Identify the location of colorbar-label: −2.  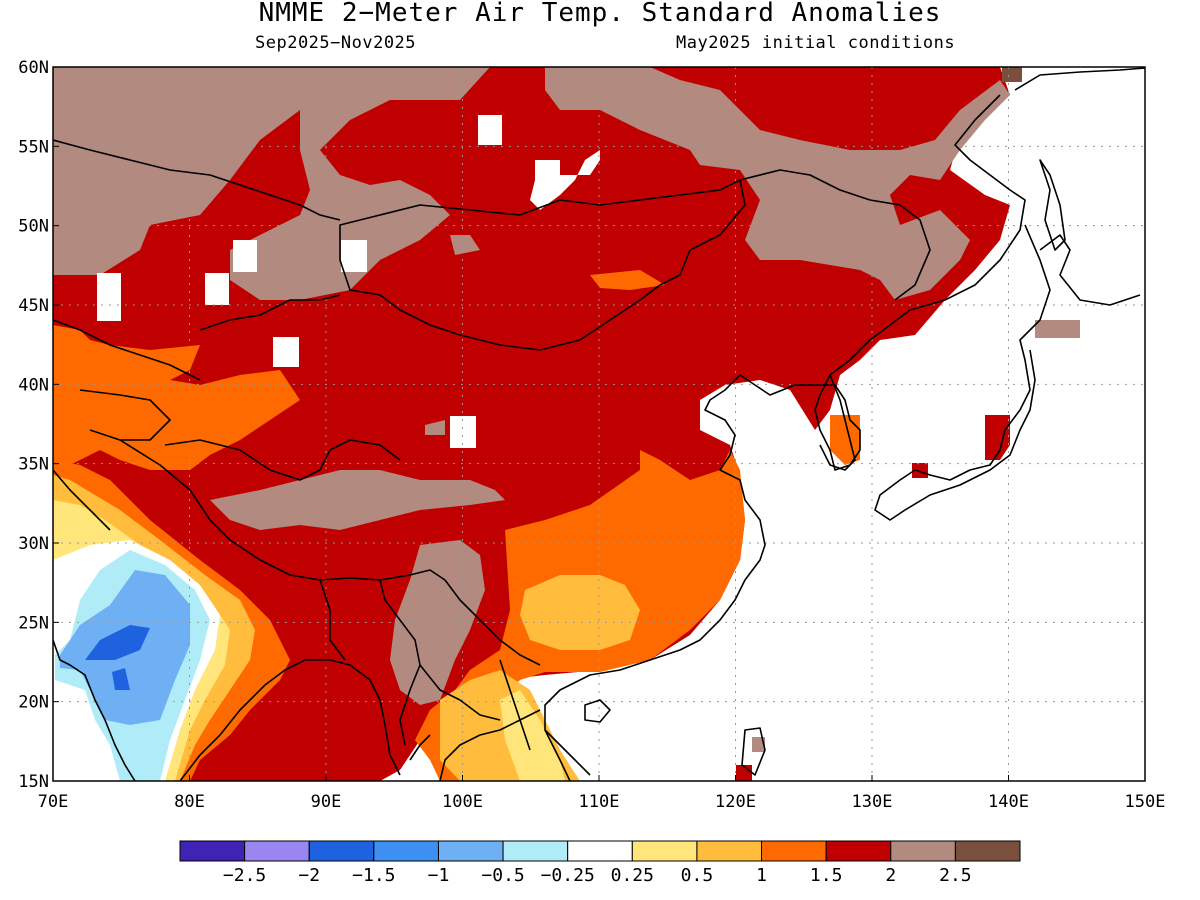
(309, 875).